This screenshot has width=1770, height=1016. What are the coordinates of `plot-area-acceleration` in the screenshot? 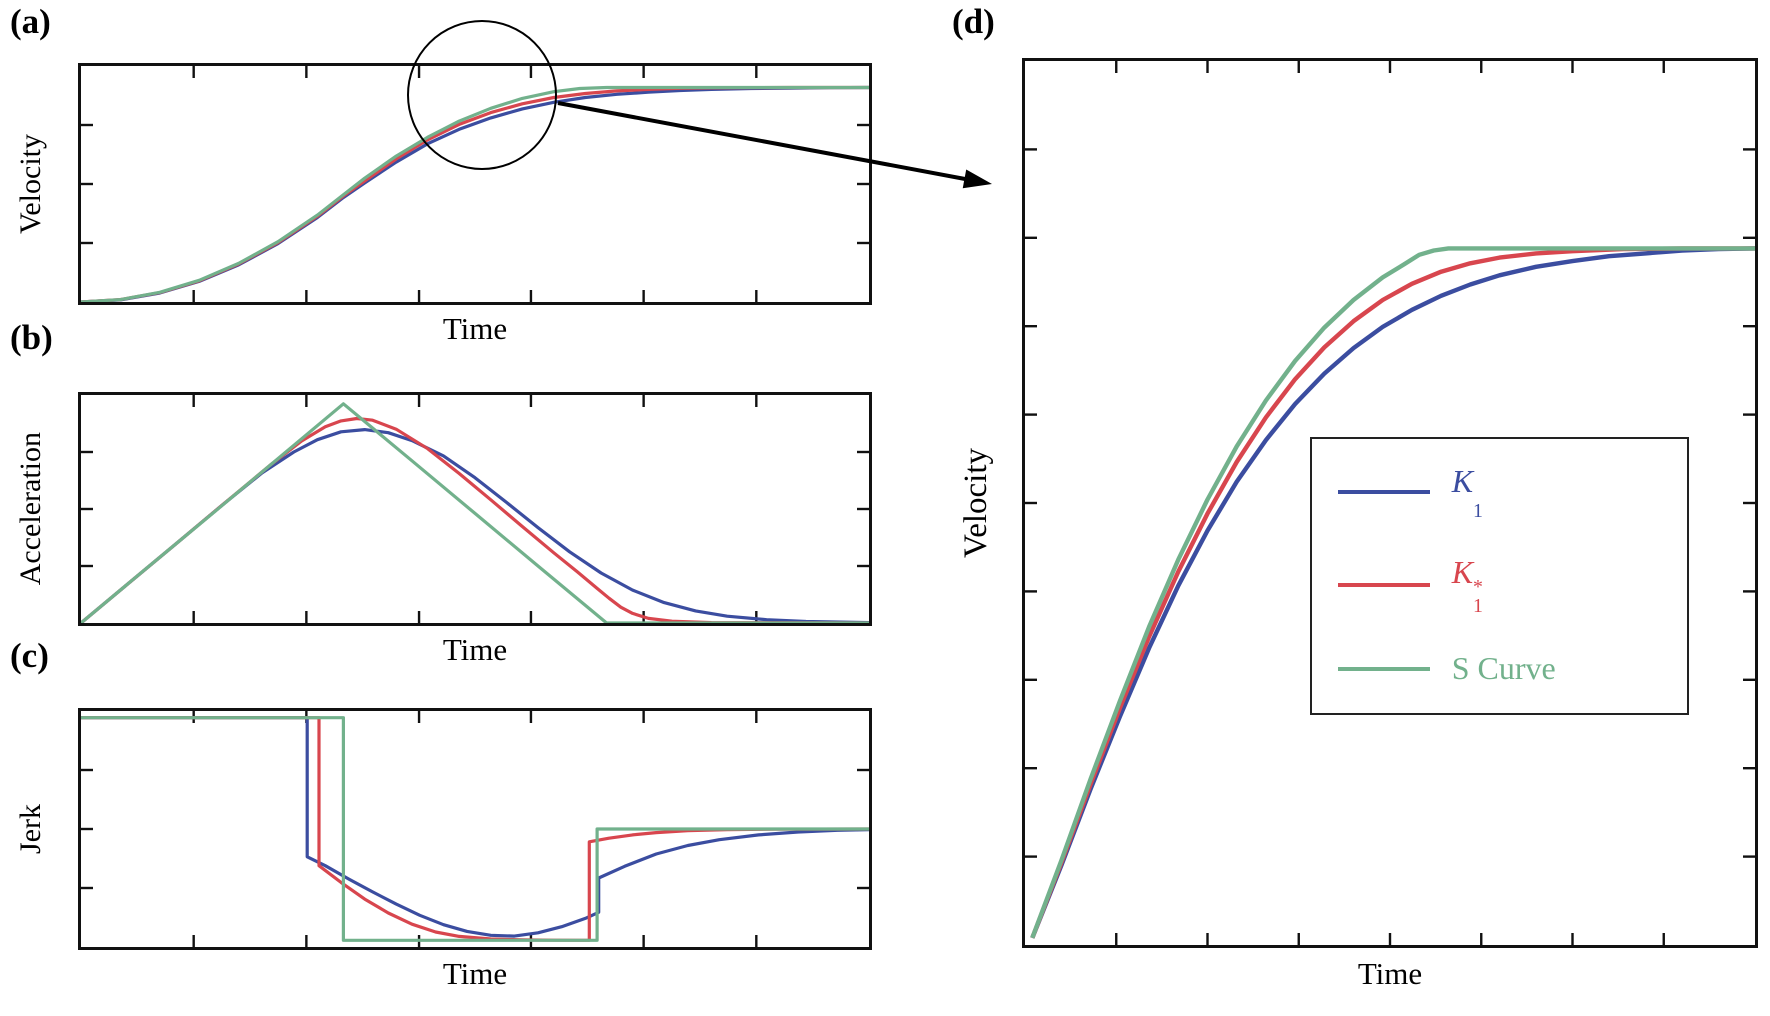 It's located at (475, 509).